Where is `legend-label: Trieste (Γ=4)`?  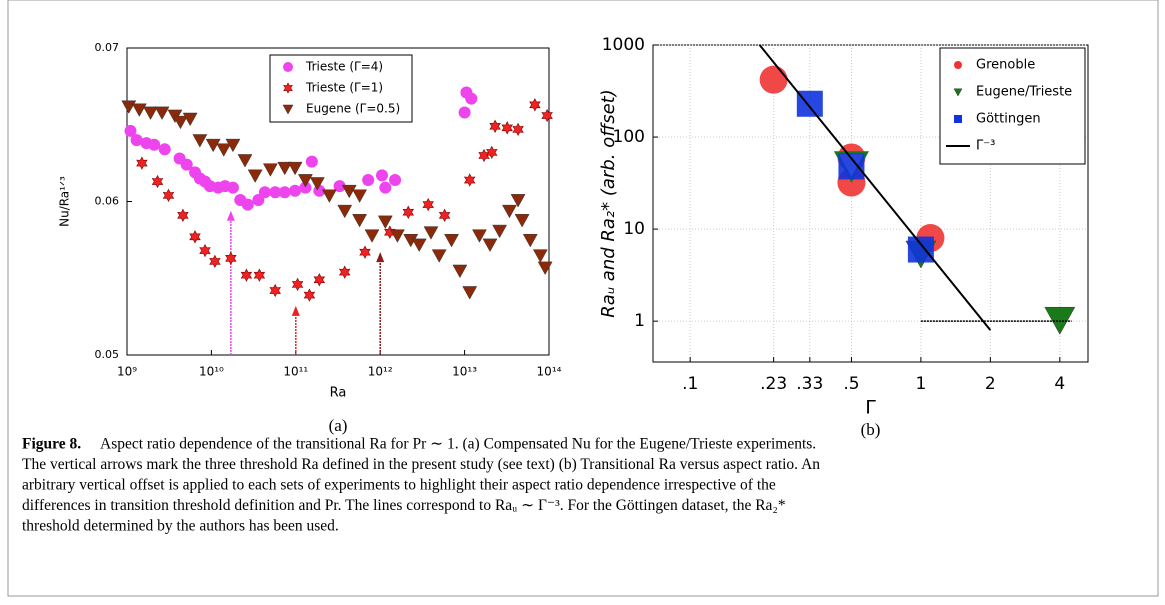 legend-label: Trieste (Γ=4) is located at coordinates (344, 67).